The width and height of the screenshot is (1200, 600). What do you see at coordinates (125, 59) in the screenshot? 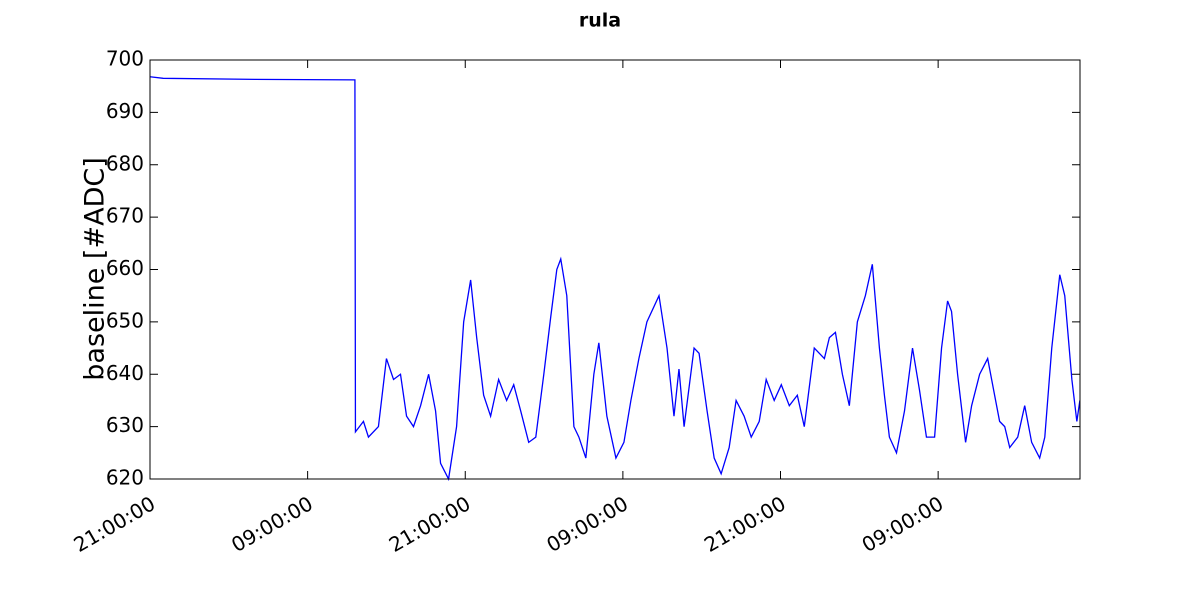
I see `y-tick-label: 700` at bounding box center [125, 59].